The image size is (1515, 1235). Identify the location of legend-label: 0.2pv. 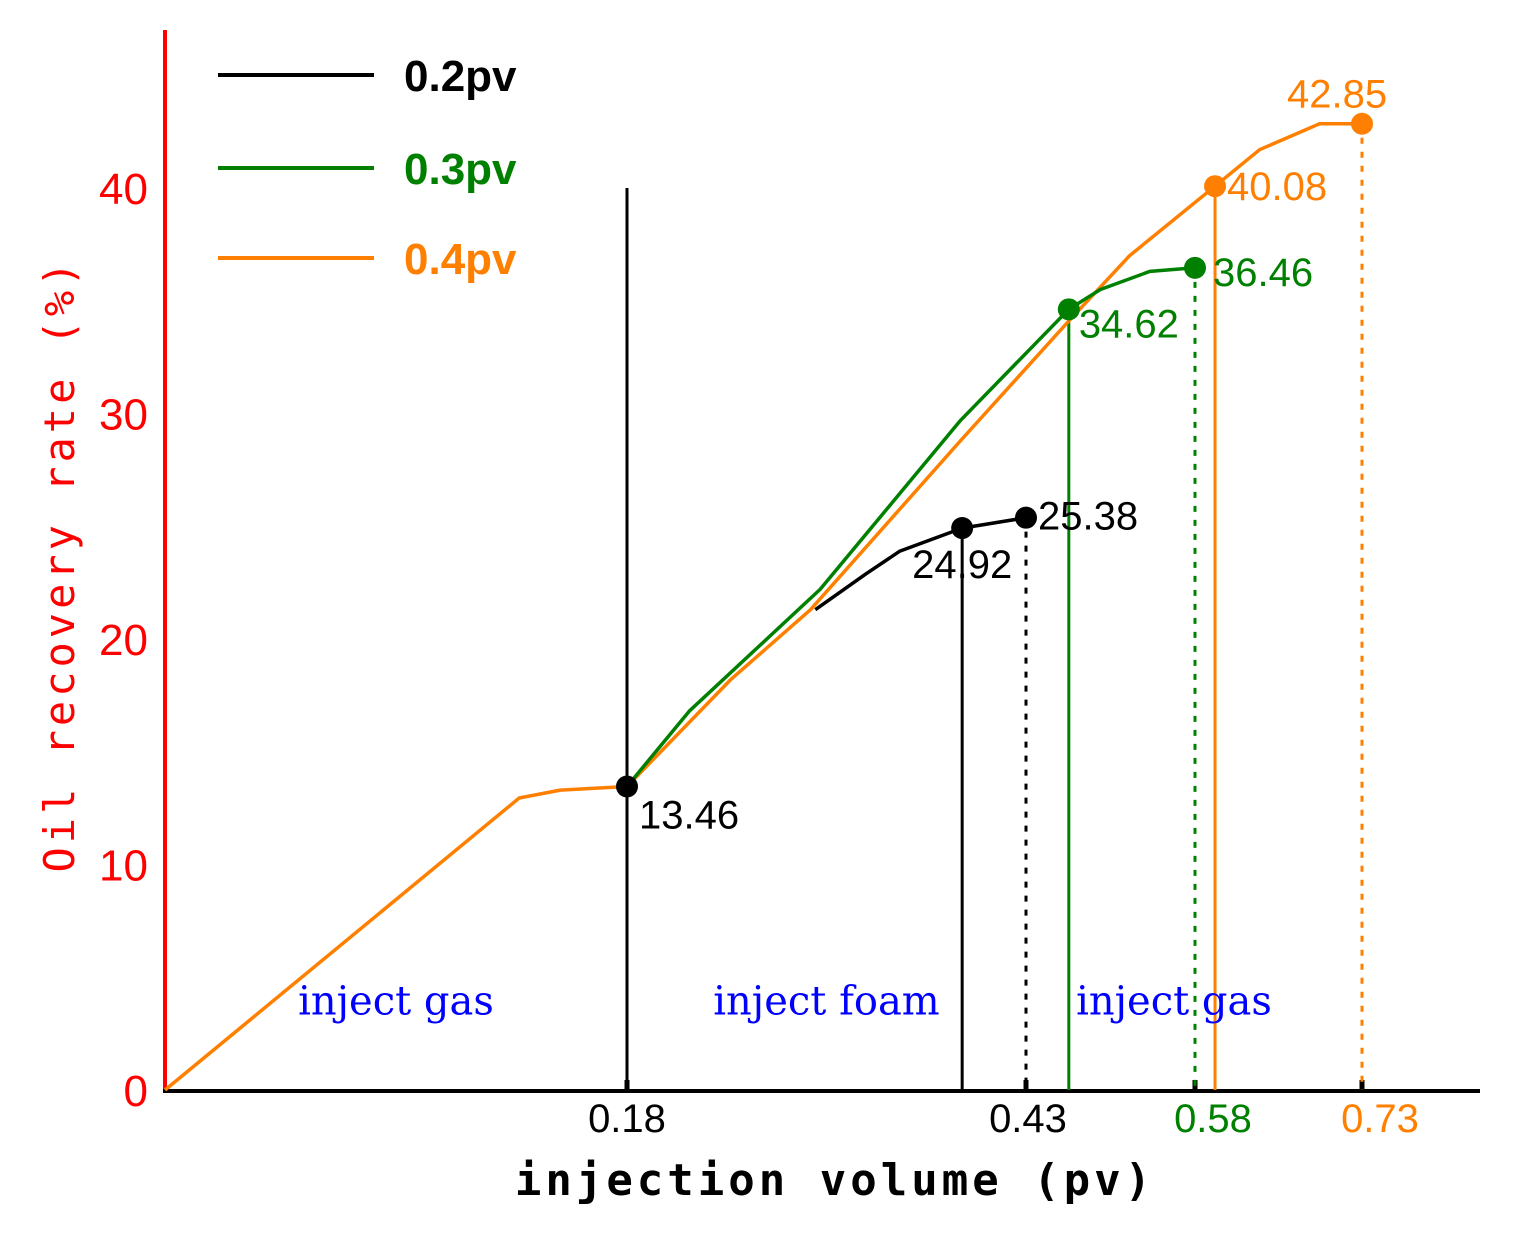
(460, 76).